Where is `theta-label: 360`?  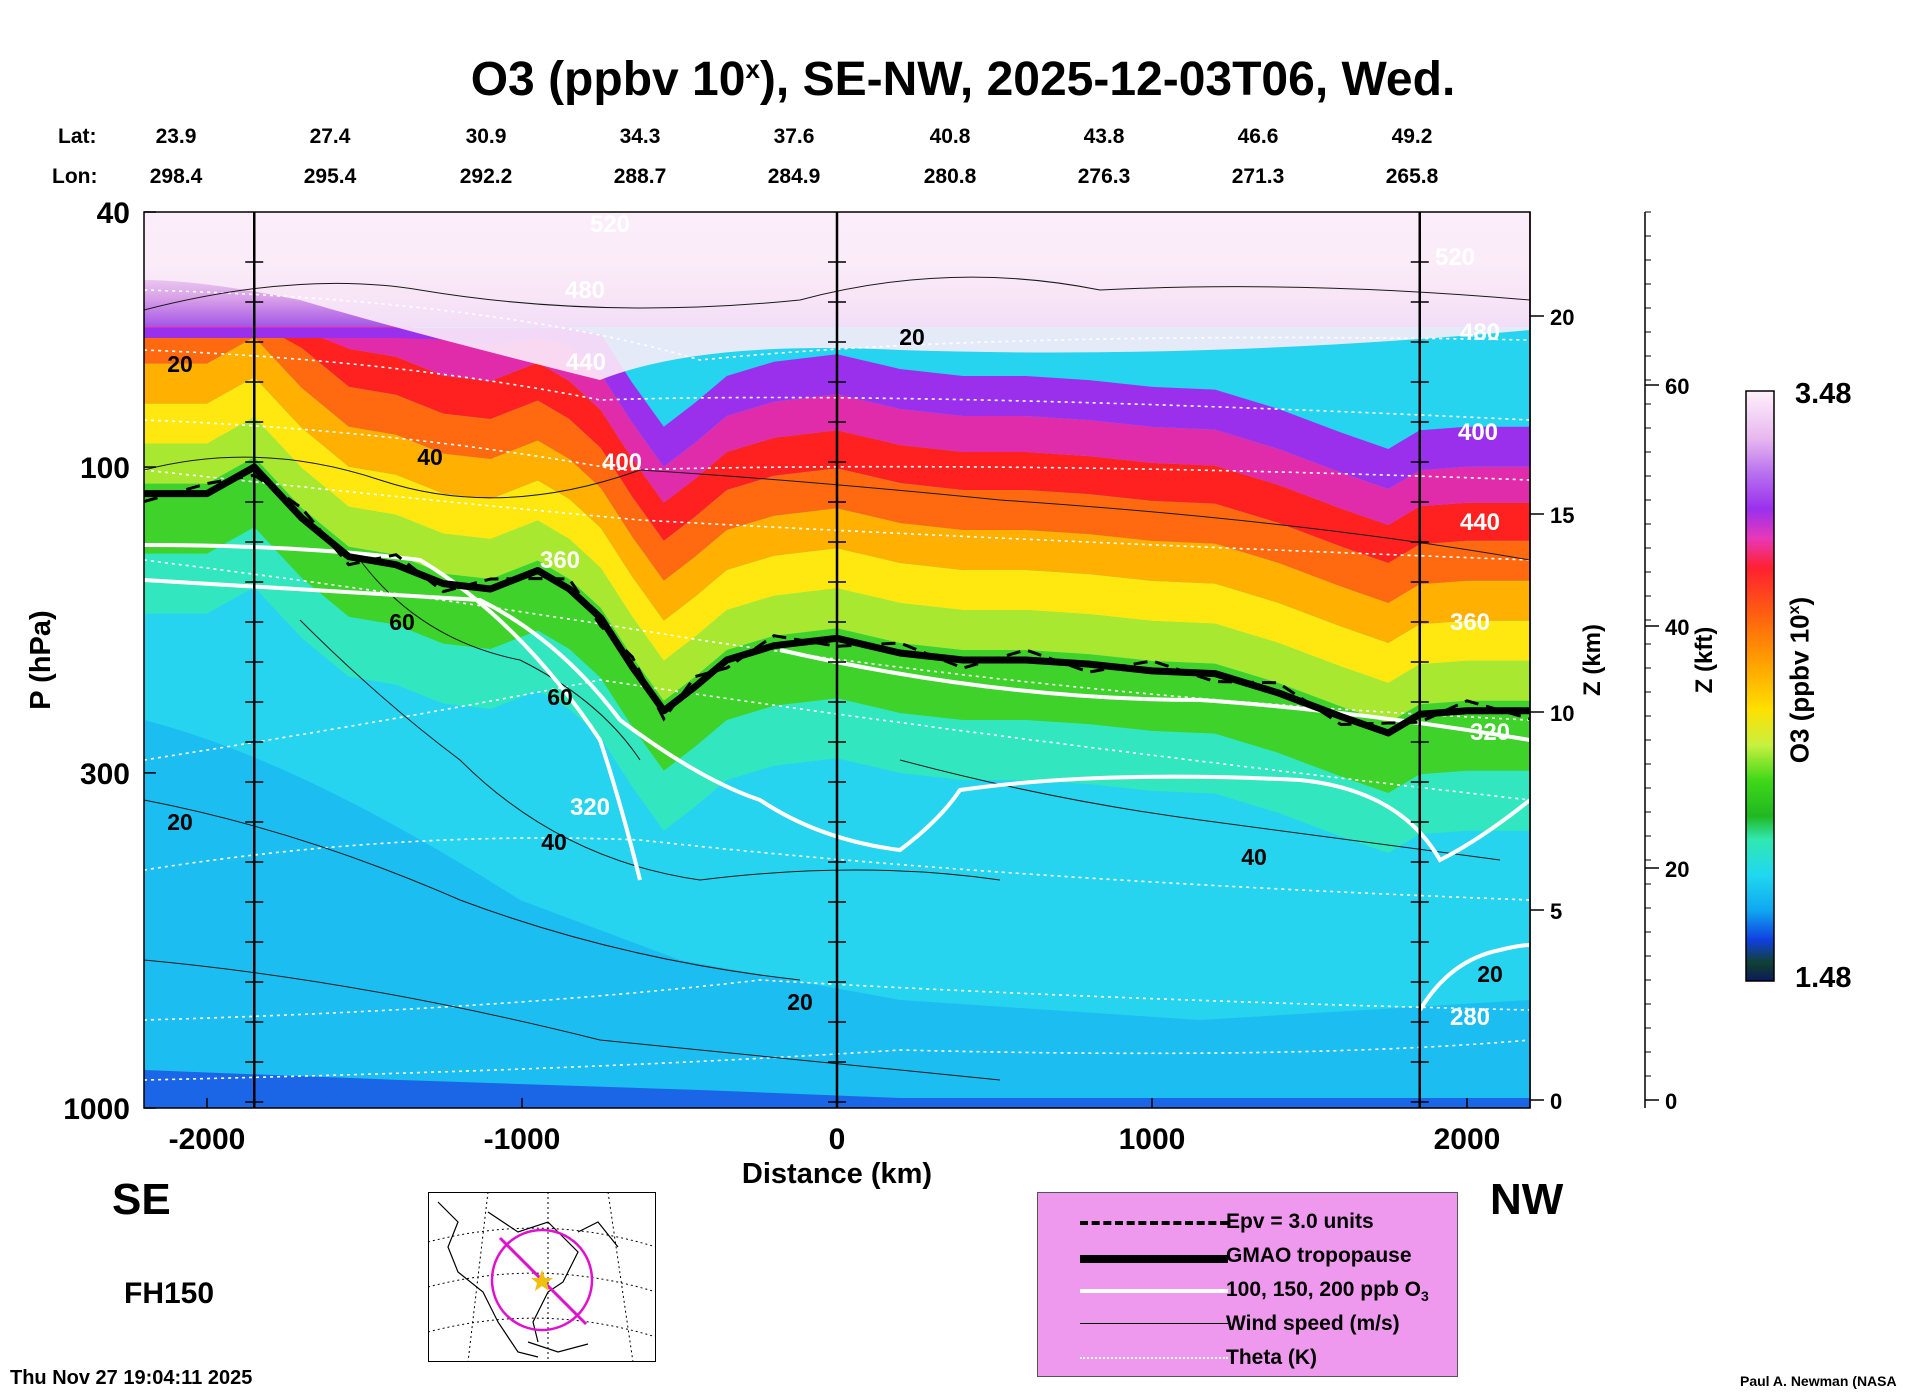
theta-label: 360 is located at coordinates (560, 560).